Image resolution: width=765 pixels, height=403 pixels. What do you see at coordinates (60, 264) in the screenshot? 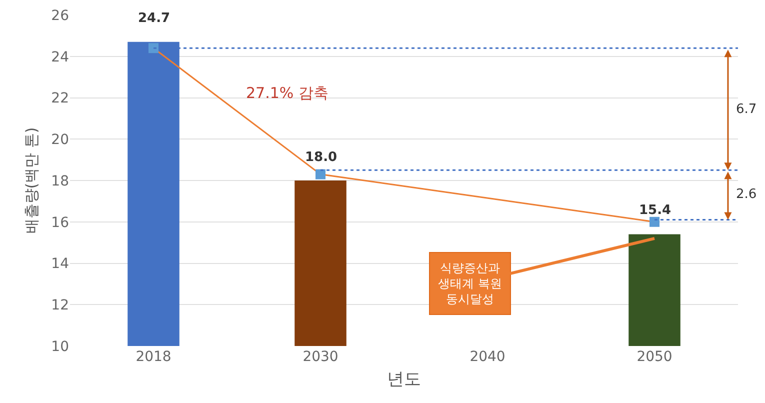
I see `y-tick-label: 14` at bounding box center [60, 264].